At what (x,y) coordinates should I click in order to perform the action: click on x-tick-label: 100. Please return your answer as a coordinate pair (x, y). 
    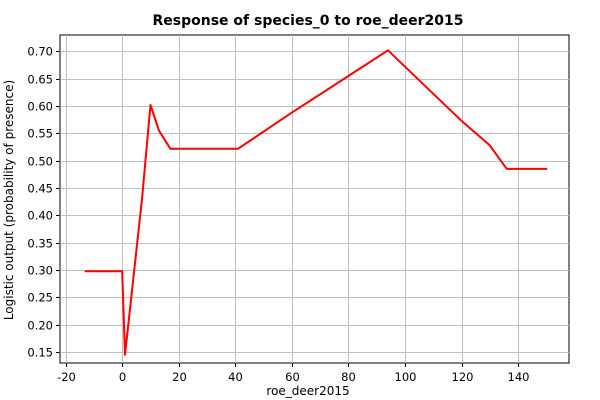
    Looking at the image, I should click on (406, 377).